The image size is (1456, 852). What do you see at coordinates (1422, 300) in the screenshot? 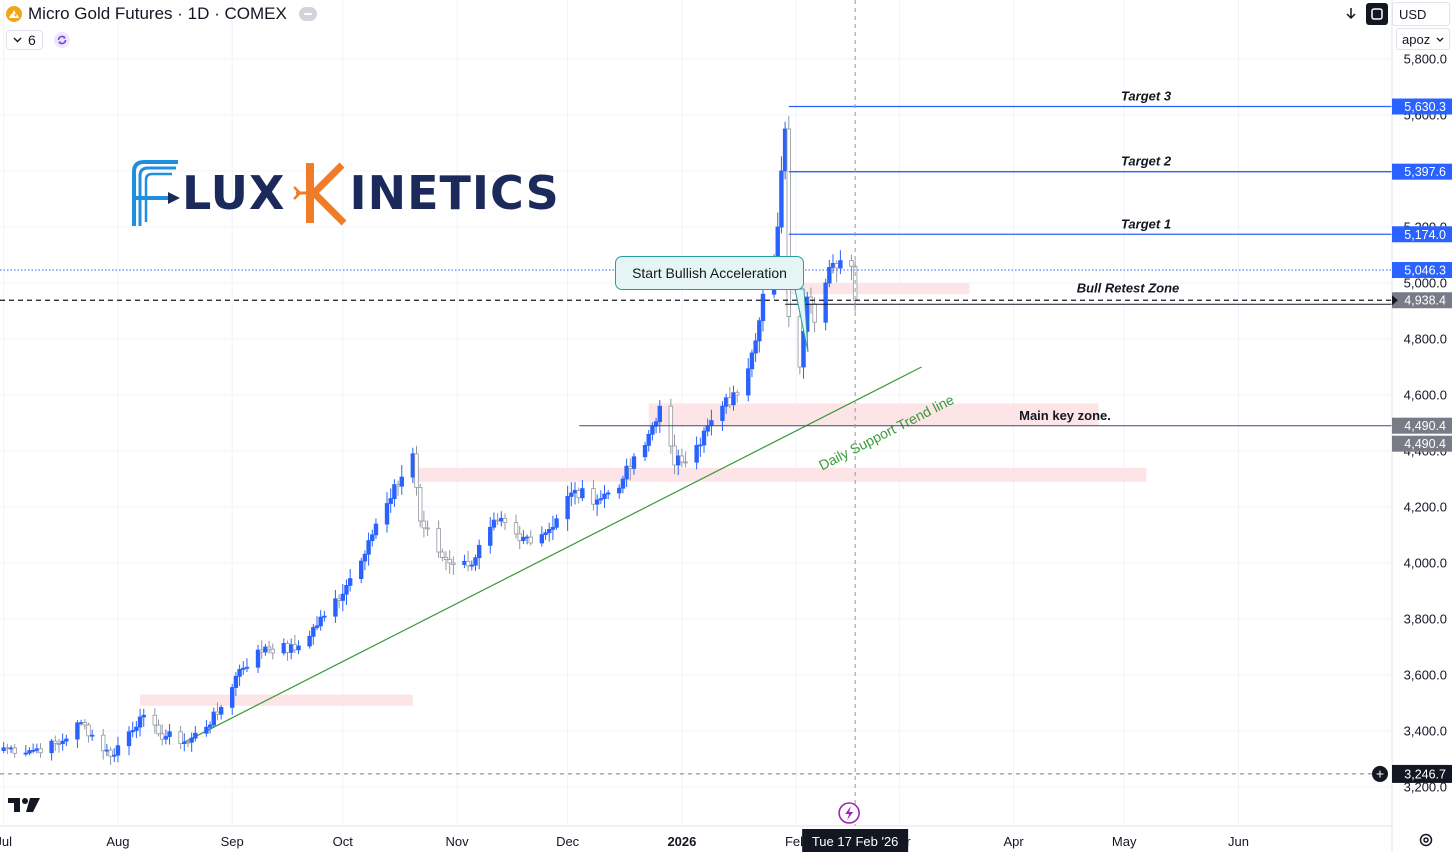
I see `last-price-badge` at bounding box center [1422, 300].